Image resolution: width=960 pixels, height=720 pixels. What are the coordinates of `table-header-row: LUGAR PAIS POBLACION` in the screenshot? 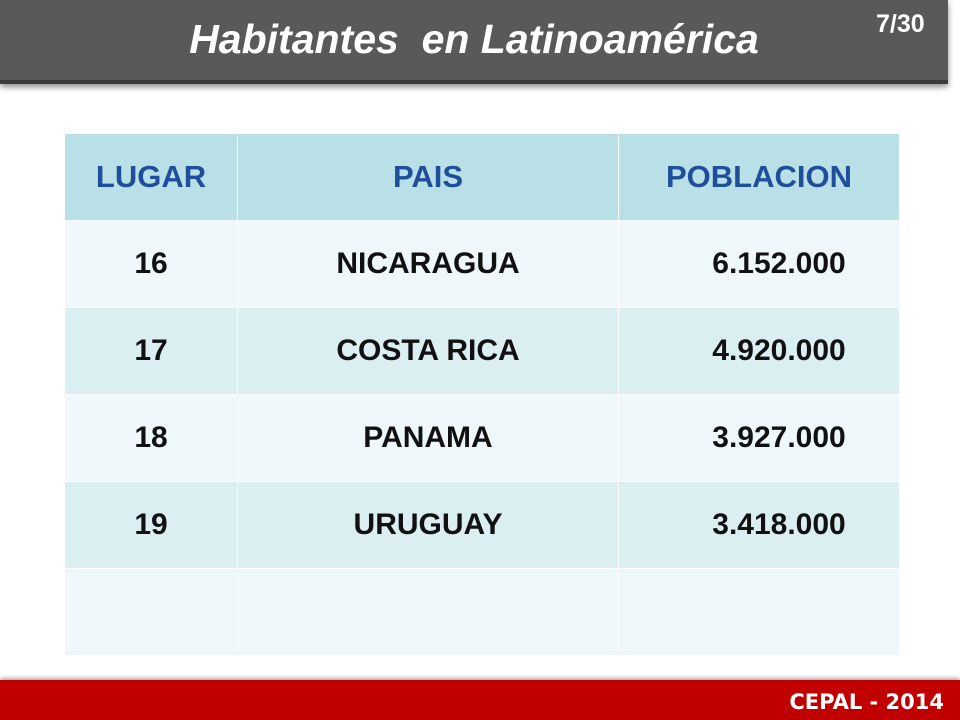 It's located at (482, 177).